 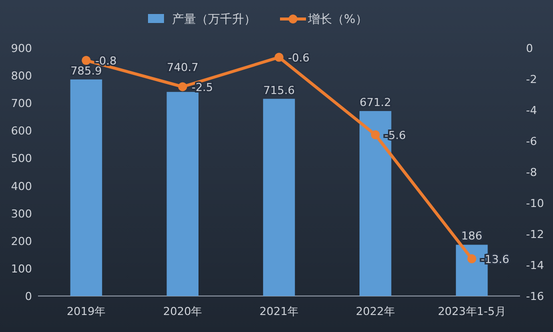 What do you see at coordinates (531, 110) in the screenshot?
I see `y2-tick-label: -4` at bounding box center [531, 110].